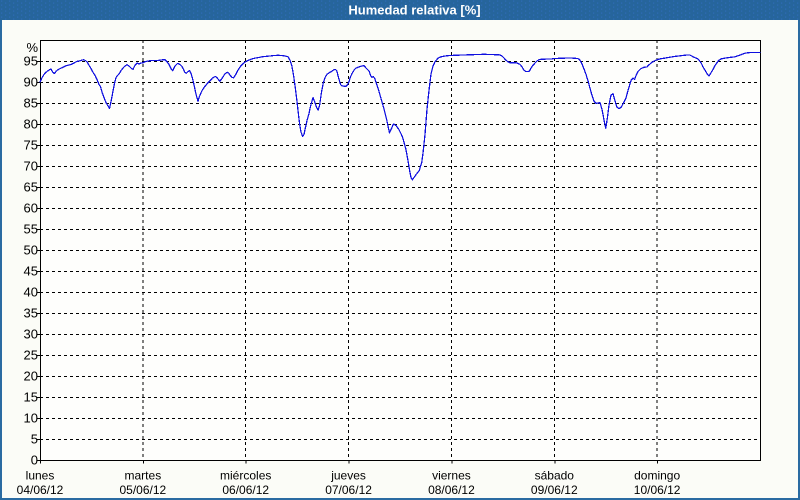 The width and height of the screenshot is (800, 500). Describe the element at coordinates (31, 250) in the screenshot. I see `svg-text: 50` at that location.